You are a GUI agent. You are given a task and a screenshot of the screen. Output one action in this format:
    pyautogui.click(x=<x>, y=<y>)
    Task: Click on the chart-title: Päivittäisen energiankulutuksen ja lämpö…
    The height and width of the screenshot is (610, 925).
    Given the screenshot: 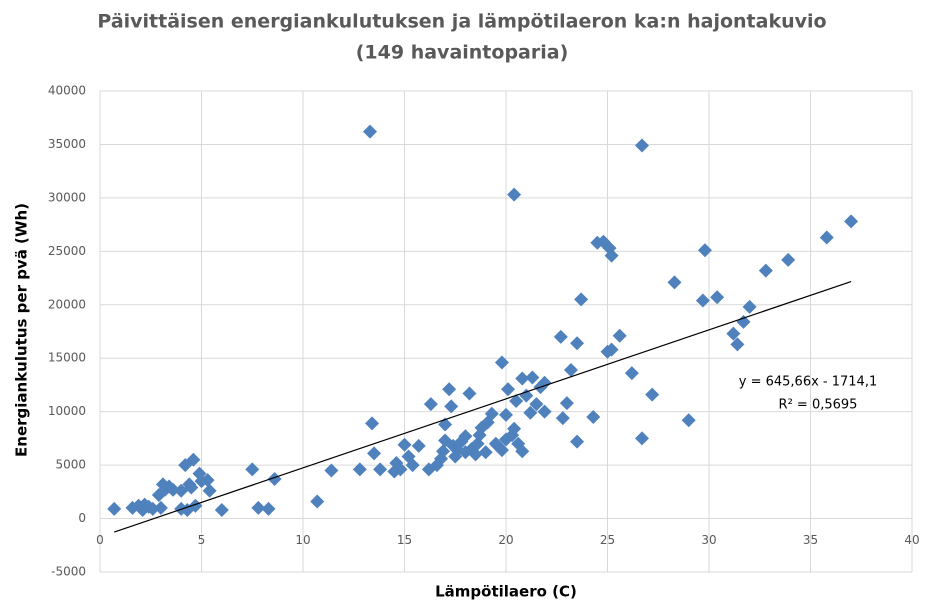 What is the action you would take?
    pyautogui.click(x=461, y=22)
    